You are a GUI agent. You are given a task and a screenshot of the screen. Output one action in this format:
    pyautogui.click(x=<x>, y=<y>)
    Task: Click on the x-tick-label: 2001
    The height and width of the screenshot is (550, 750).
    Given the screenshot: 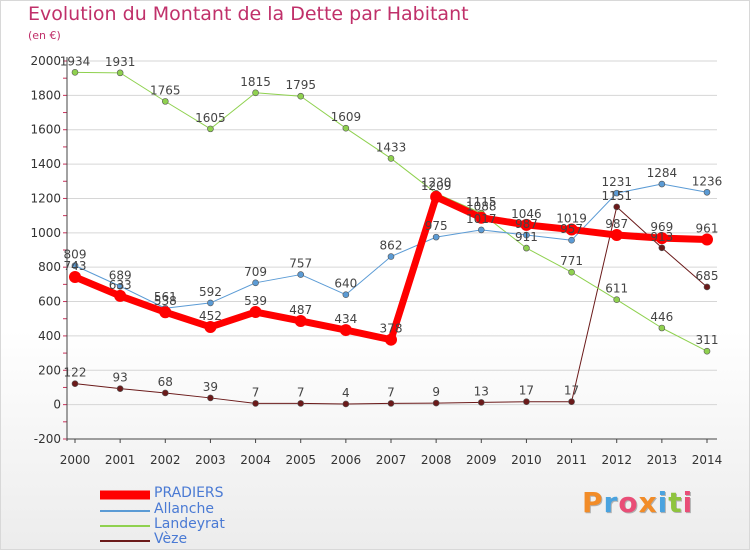 What is the action you would take?
    pyautogui.click(x=120, y=460)
    